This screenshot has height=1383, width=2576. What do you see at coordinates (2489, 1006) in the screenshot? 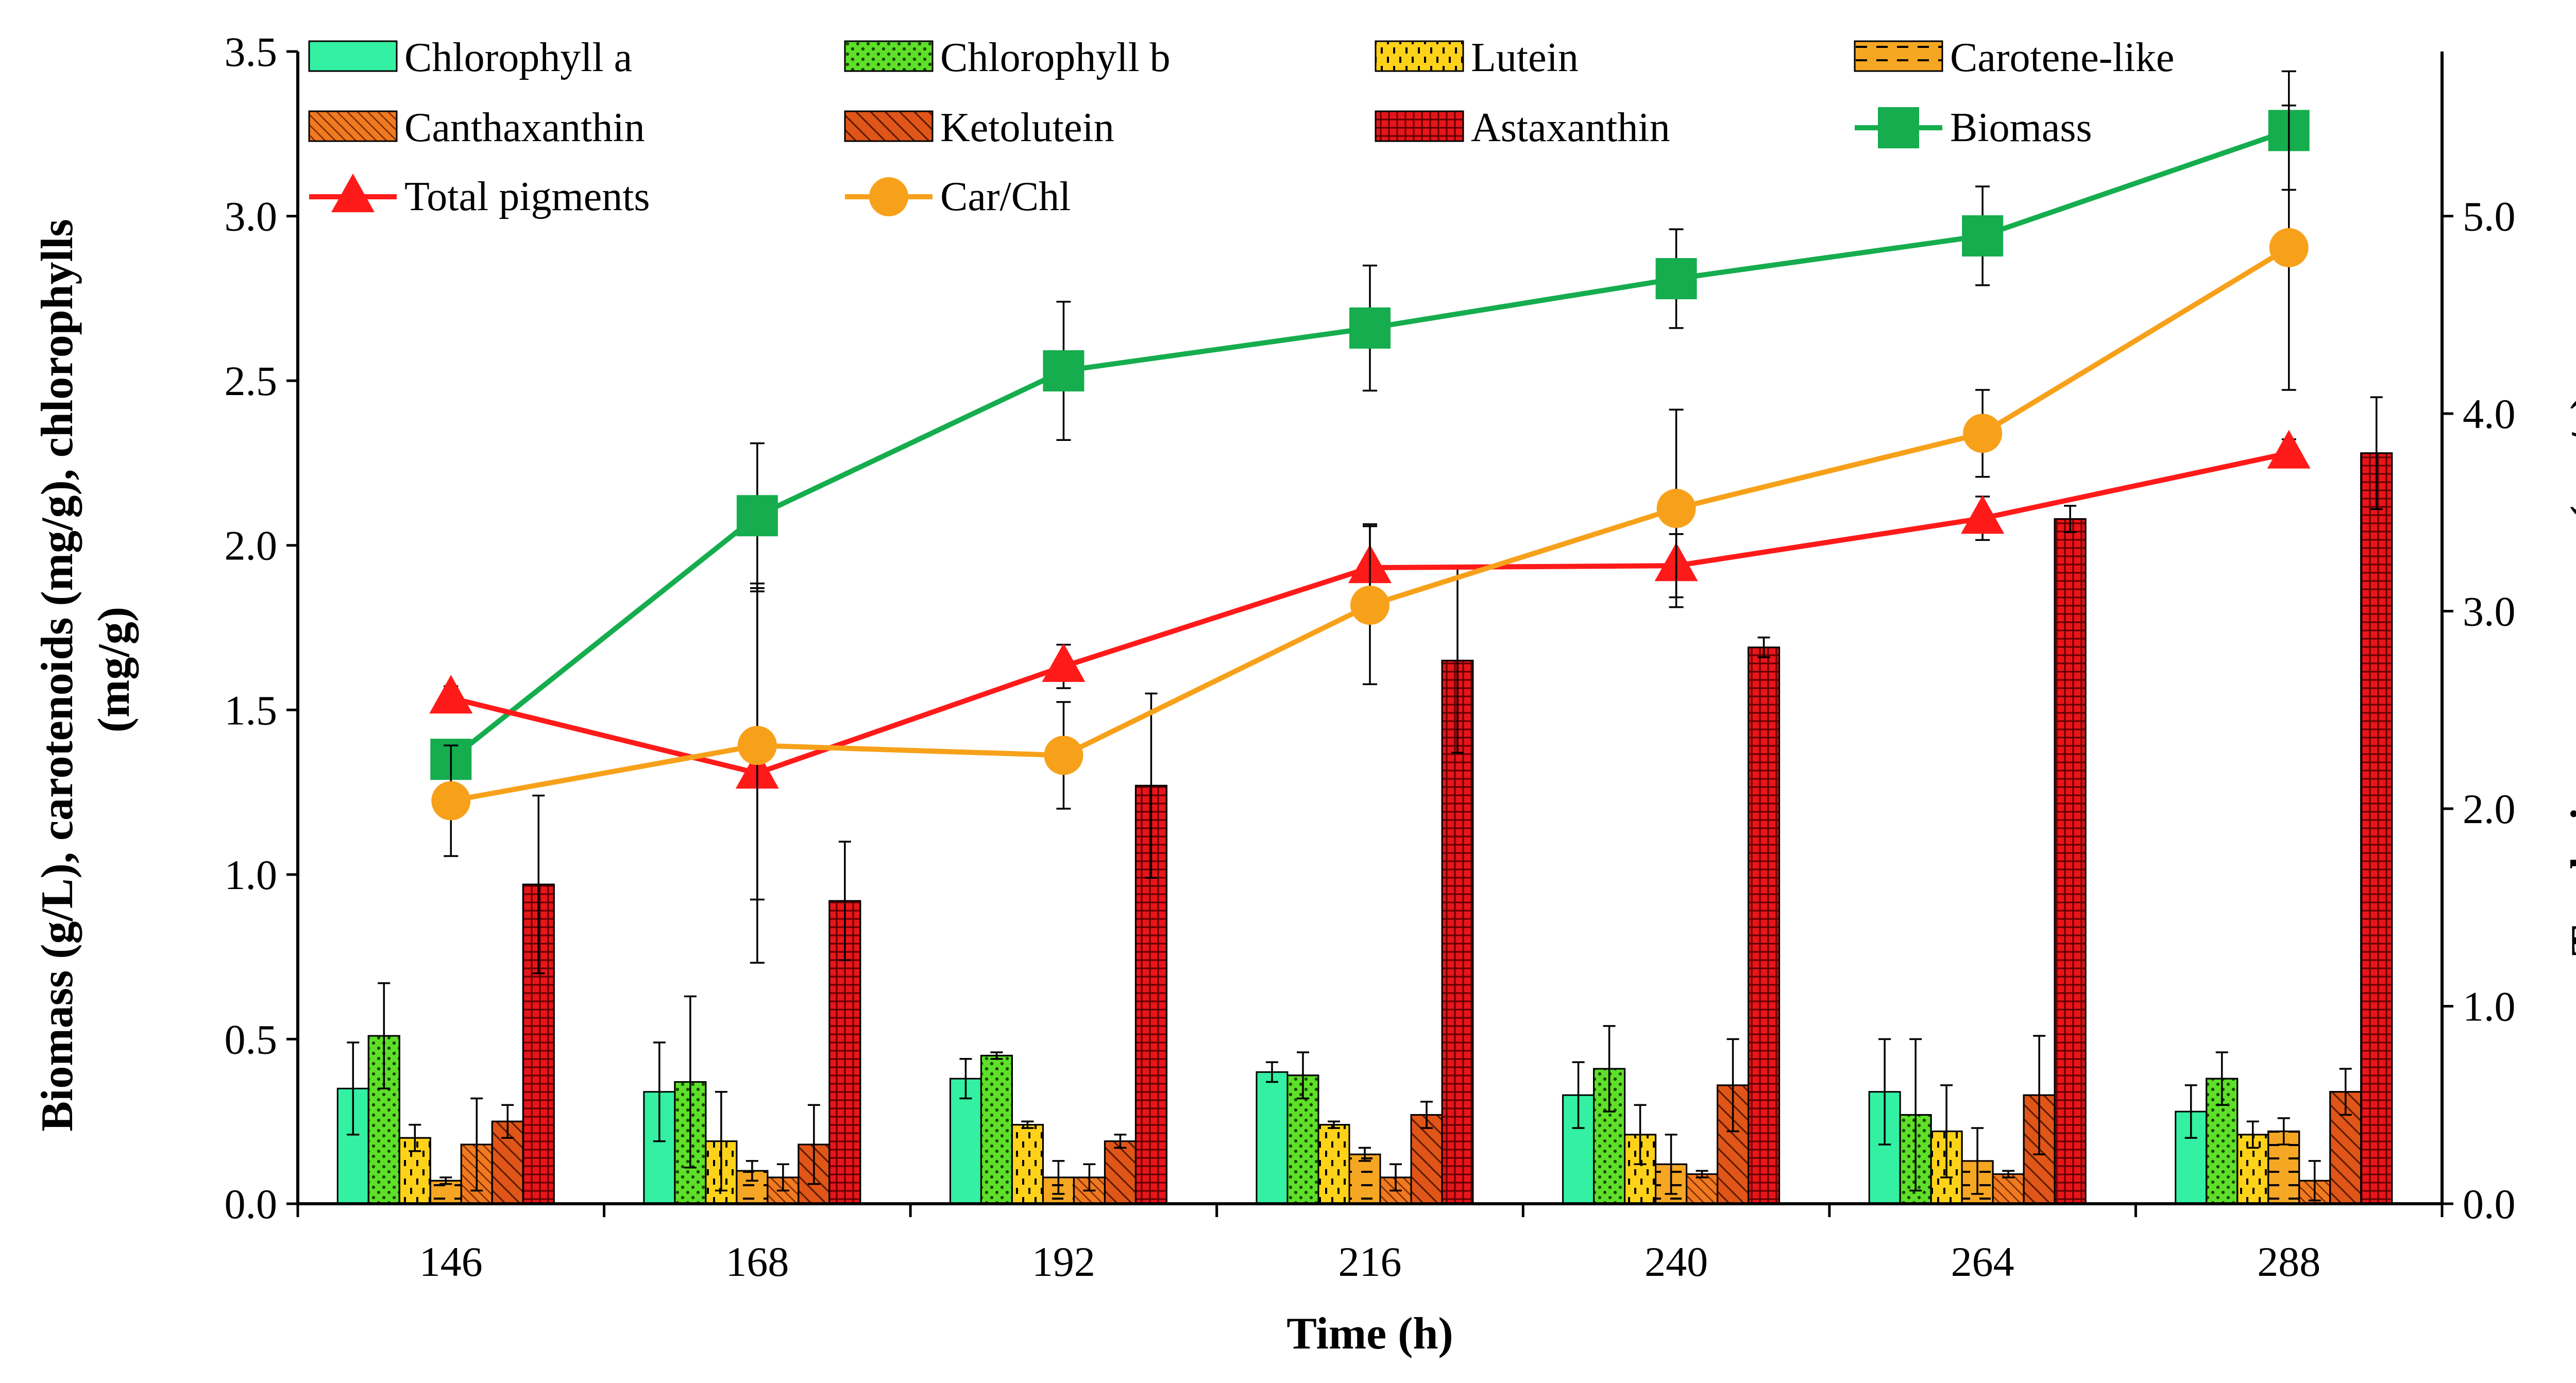
I see `right-tick-label: 1.0` at bounding box center [2489, 1006].